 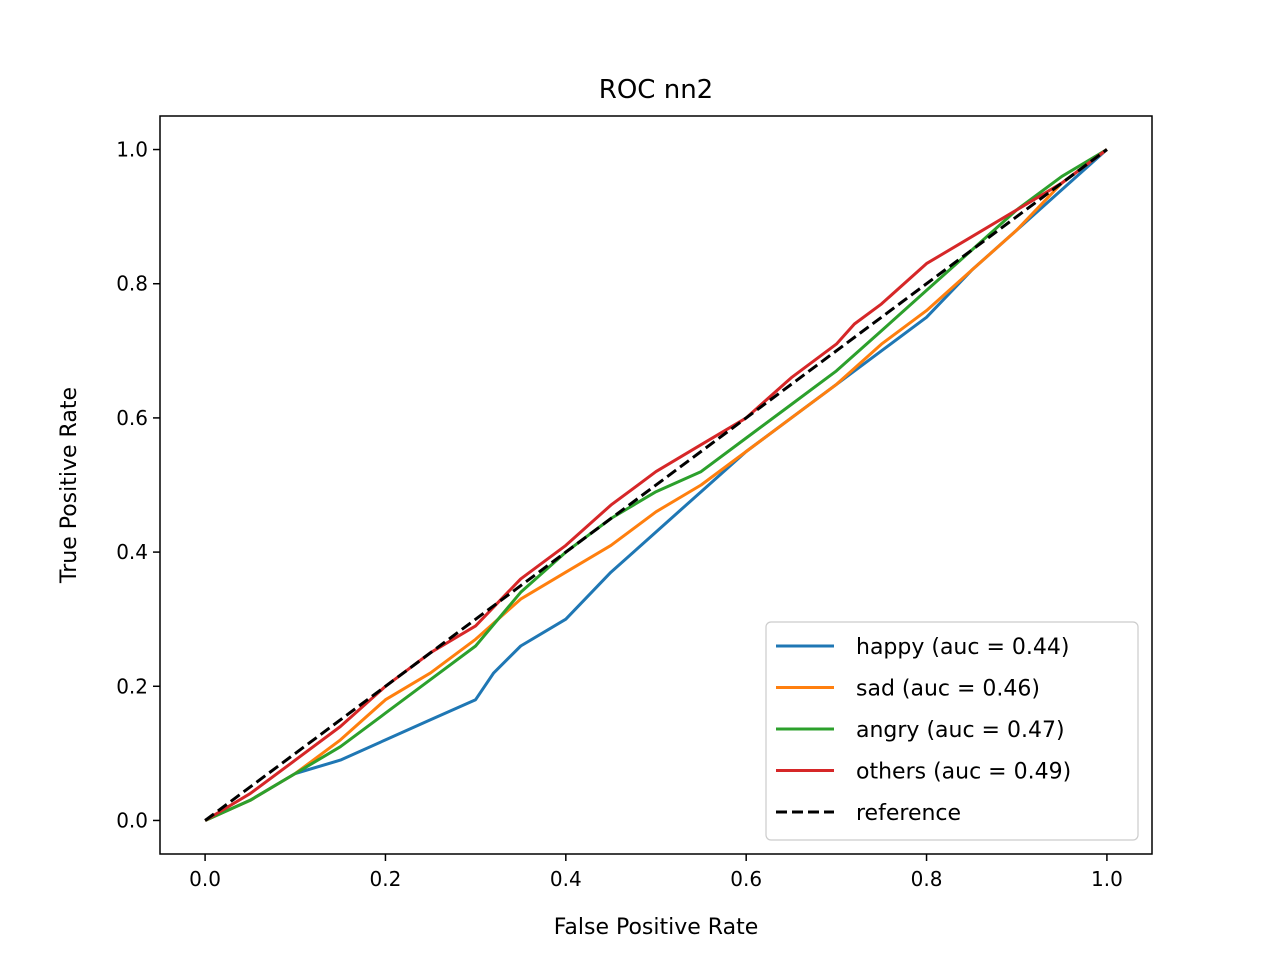 What do you see at coordinates (960, 730) in the screenshot?
I see `legend-label-3: angry (auc = 0.47)` at bounding box center [960, 730].